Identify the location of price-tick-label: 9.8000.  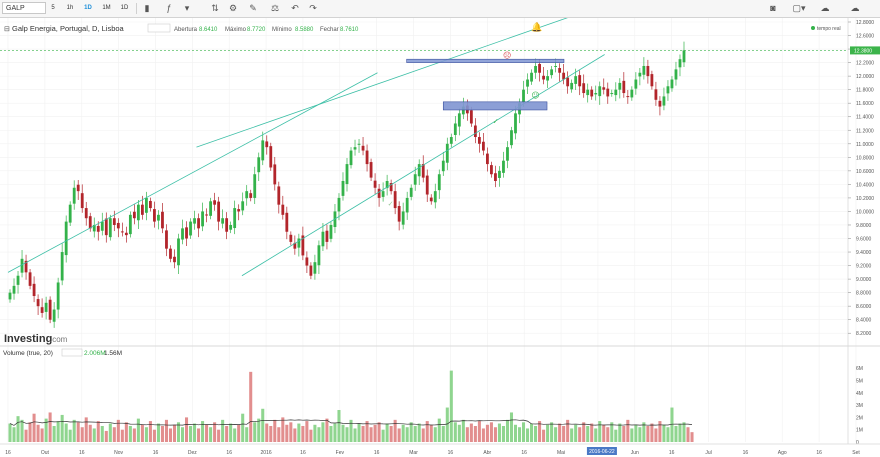
(864, 226).